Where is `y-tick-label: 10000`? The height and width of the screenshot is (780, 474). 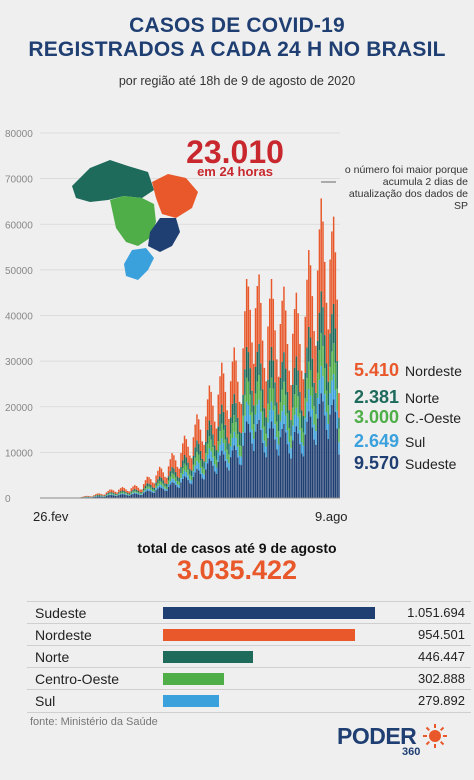
y-tick-label: 10000 is located at coordinates (19, 453).